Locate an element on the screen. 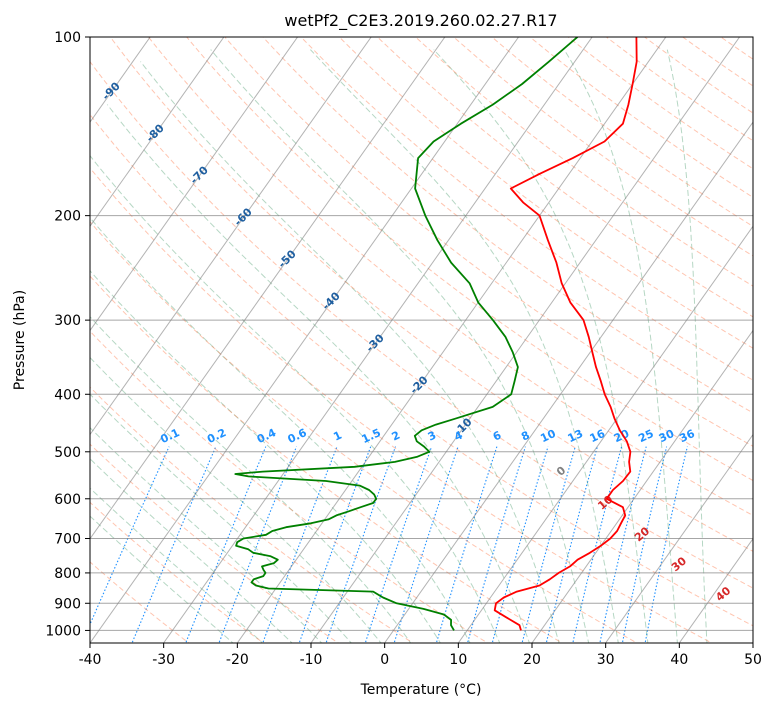 The image size is (775, 708). mixing-ratio-label: 13 is located at coordinates (575, 436).